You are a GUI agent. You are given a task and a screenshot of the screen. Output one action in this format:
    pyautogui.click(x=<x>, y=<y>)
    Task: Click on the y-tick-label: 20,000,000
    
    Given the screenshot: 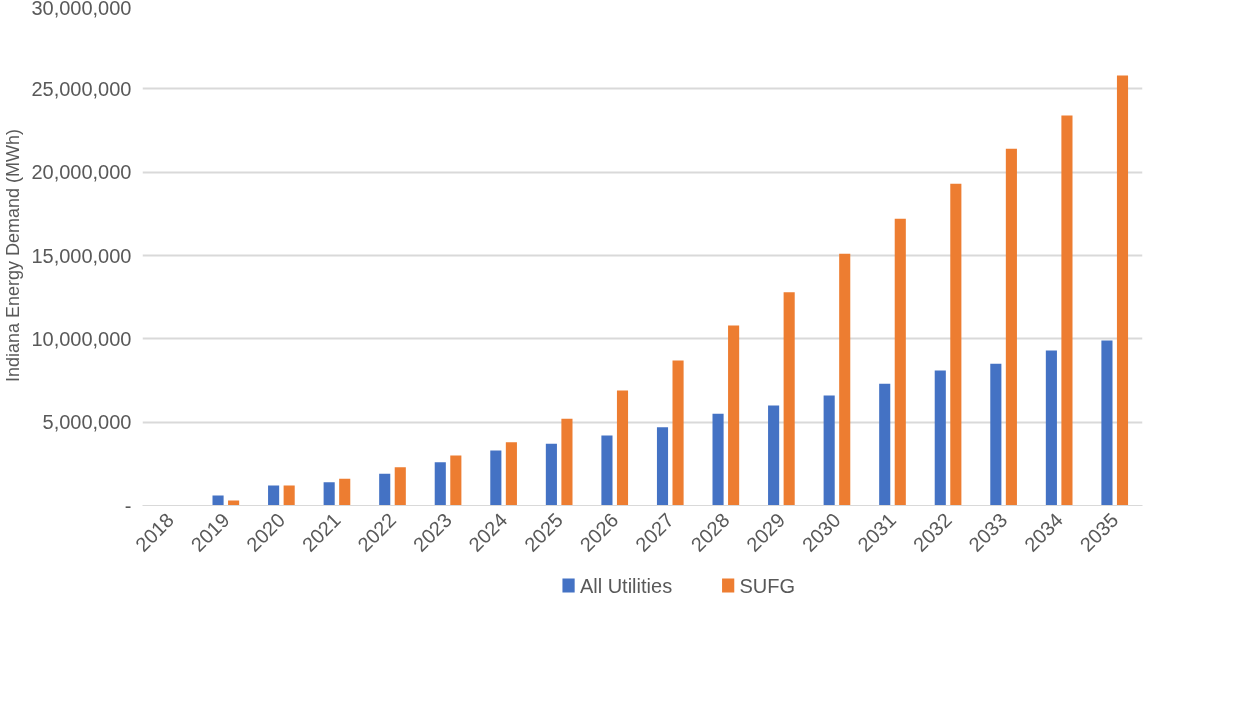 What is the action you would take?
    pyautogui.click(x=81, y=172)
    